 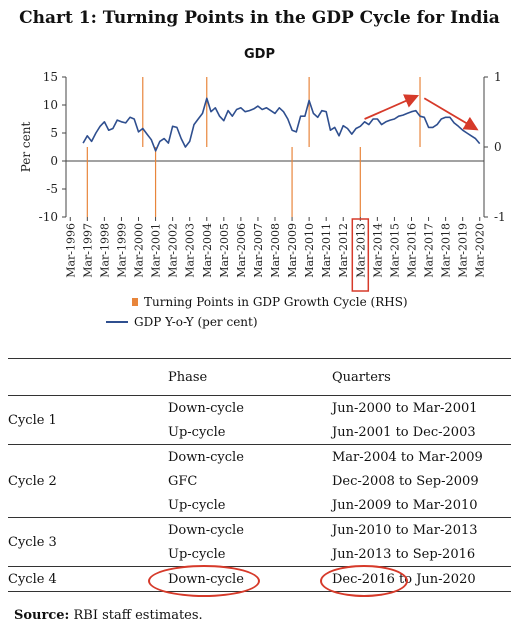 What do you see at coordinates (121, 250) in the screenshot?
I see `x-tick-label: Mar-1999` at bounding box center [121, 250].